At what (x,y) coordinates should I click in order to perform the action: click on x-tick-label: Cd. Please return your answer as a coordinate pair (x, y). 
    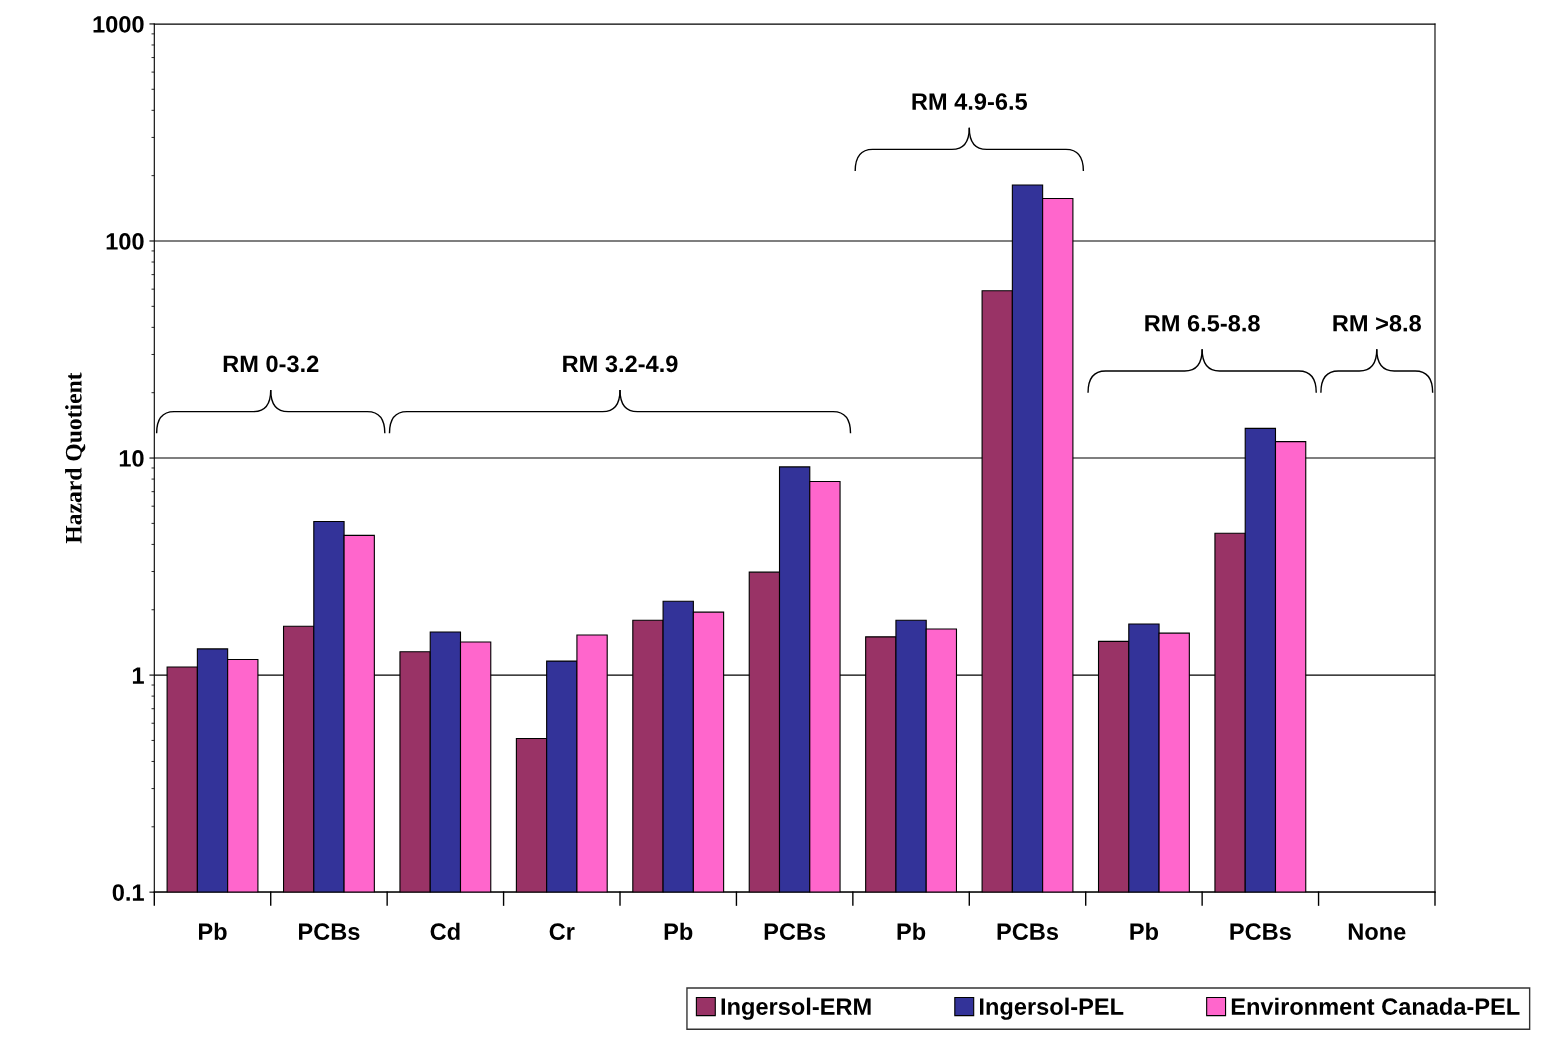
    Looking at the image, I should click on (445, 931).